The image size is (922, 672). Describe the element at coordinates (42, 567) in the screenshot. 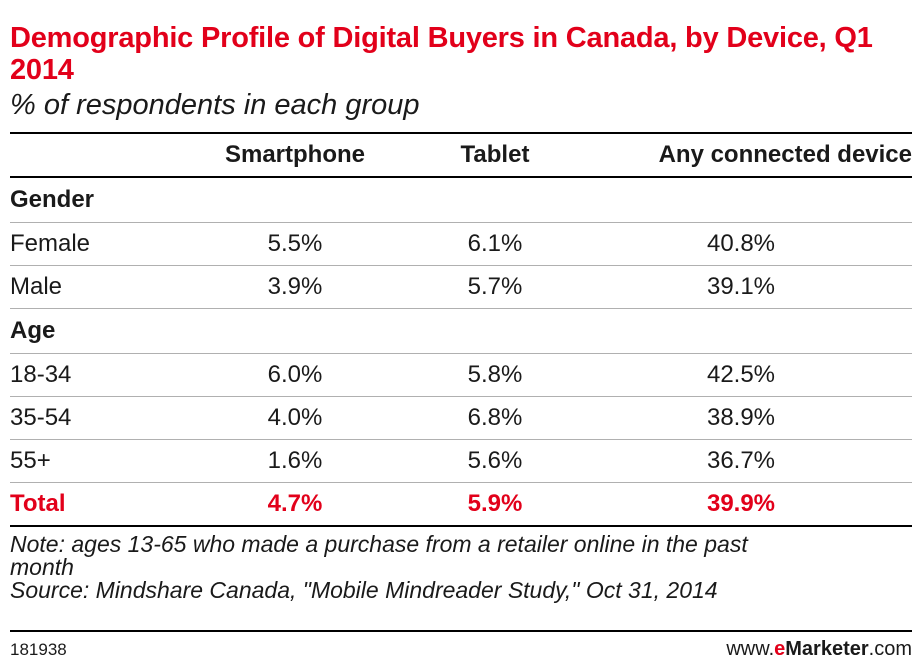

I see `note-line-2: month` at that location.